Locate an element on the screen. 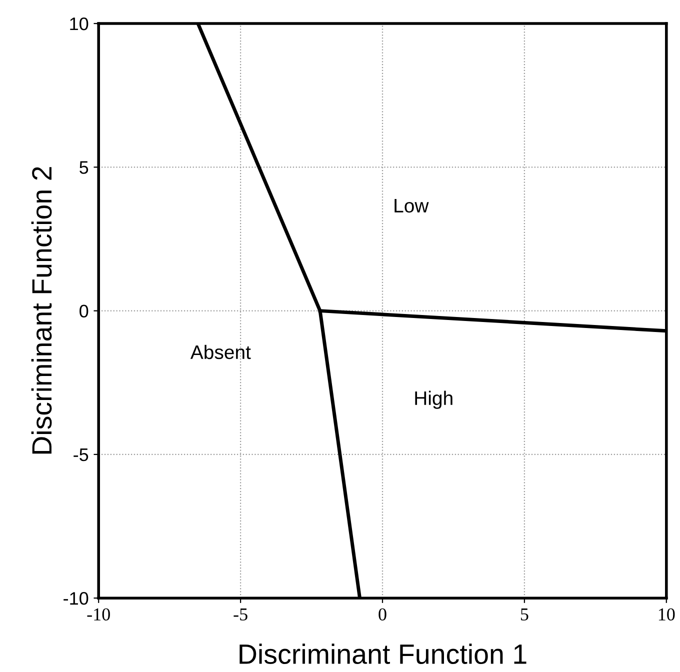  annotation: Low is located at coordinates (411, 206).